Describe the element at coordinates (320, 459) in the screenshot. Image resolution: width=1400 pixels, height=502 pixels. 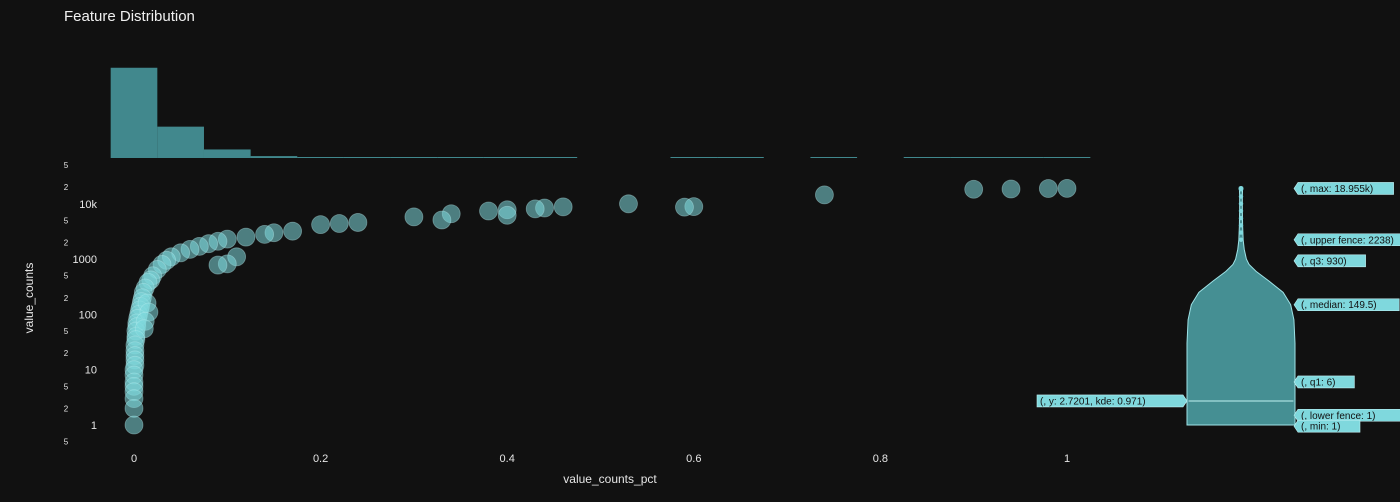
I see `x-tick-label: 0.2` at that location.